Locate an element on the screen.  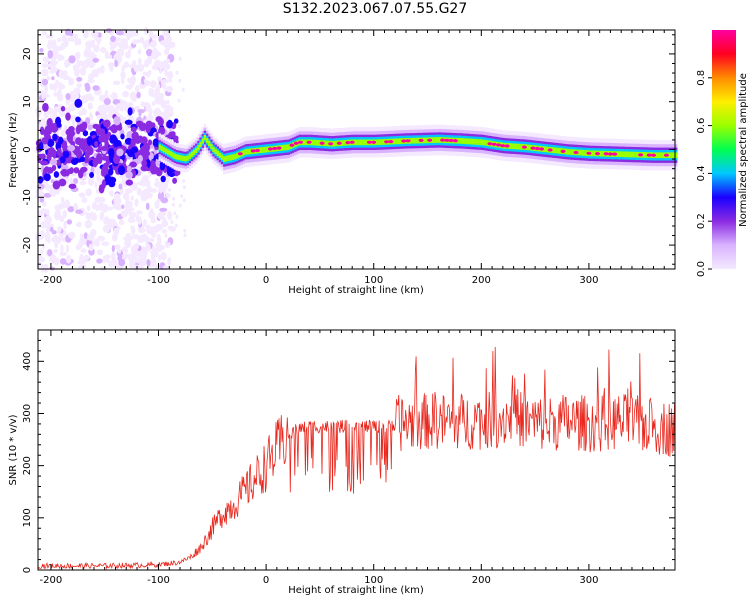
colorbar-ticks: 0.0 0.2 0.4 0.6 0.8 is located at coordinates (704, 173).